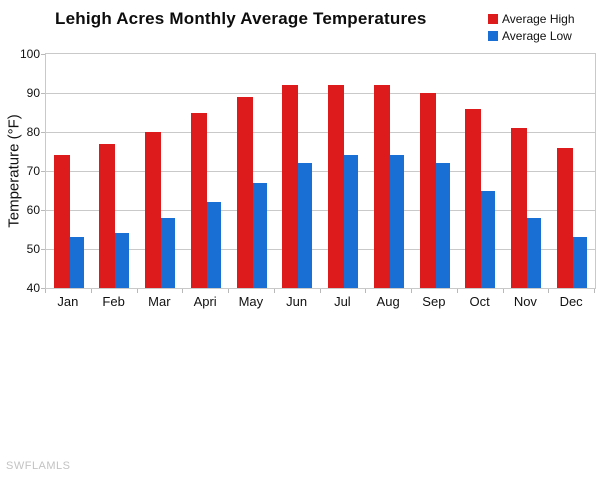 The width and height of the screenshot is (600, 477). I want to click on y-tick-label: 60, so click(33, 210).